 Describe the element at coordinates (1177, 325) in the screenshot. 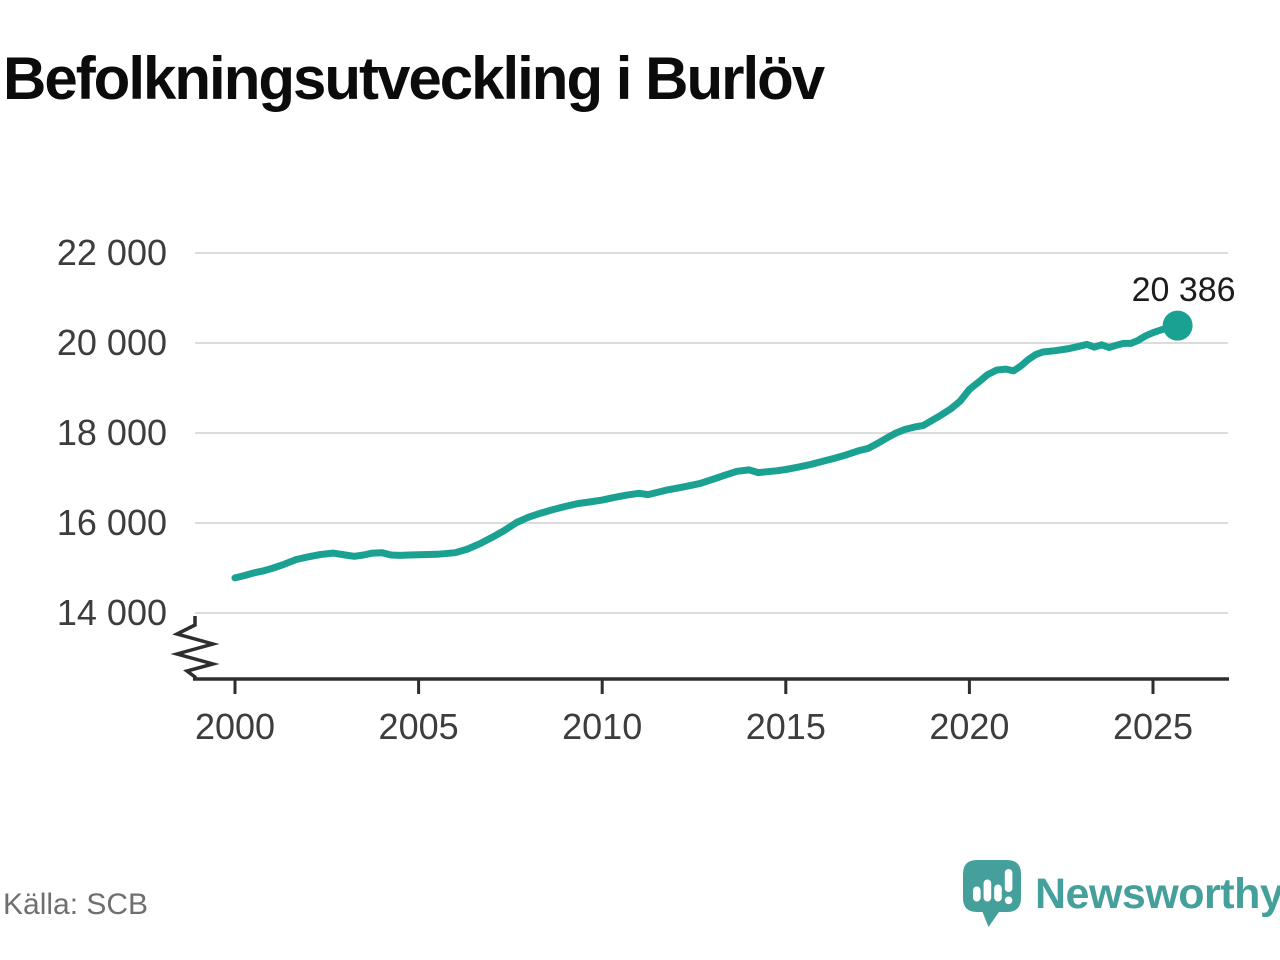

I see `end-point-dot` at that location.